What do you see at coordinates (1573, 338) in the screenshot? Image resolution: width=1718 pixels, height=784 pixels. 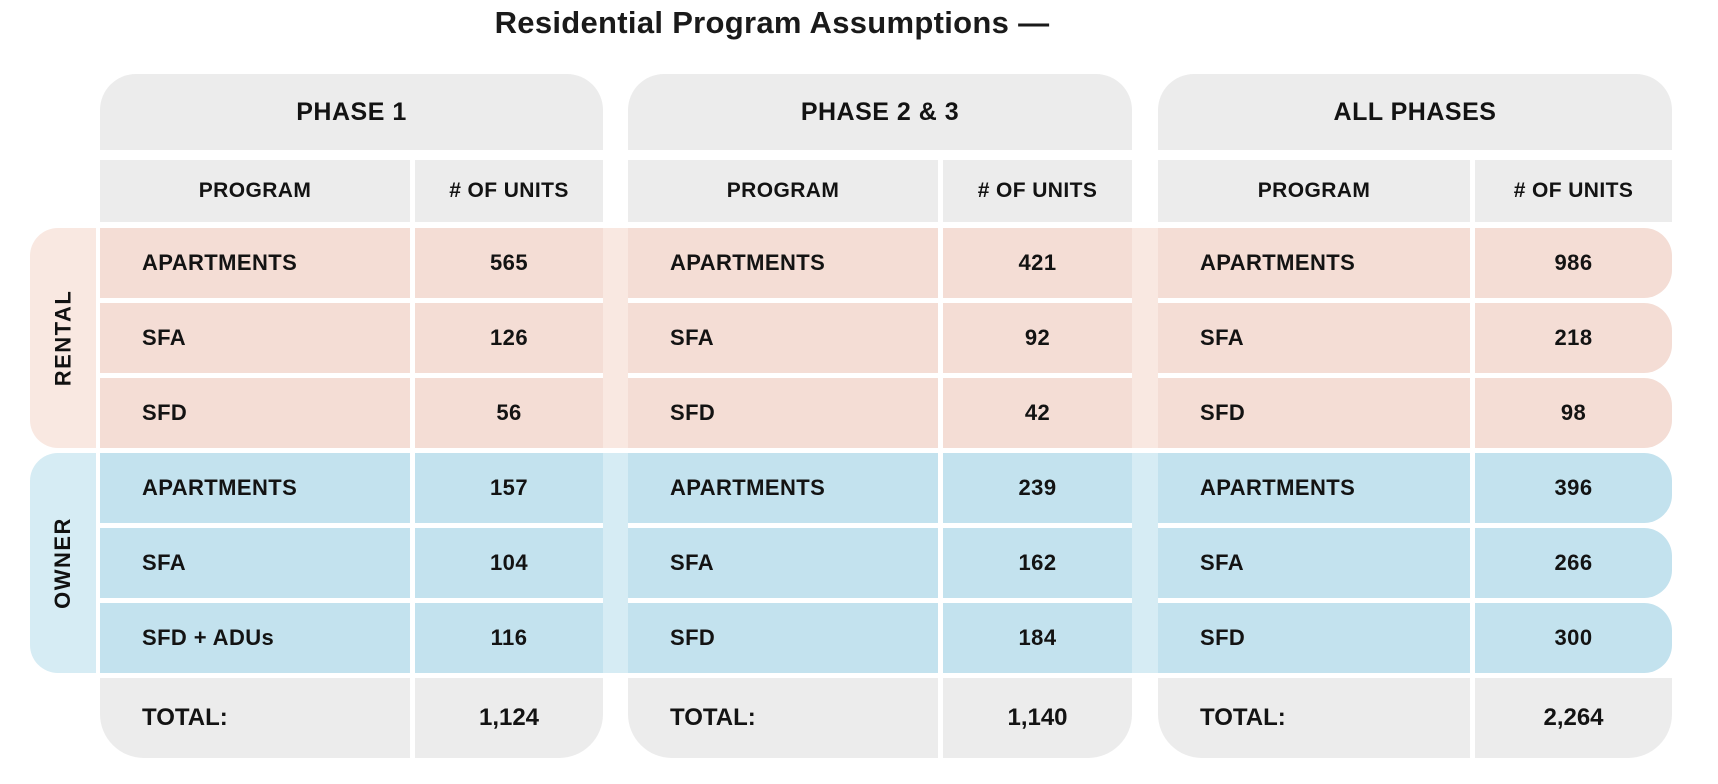 I see `rental-units-cell: 218` at bounding box center [1573, 338].